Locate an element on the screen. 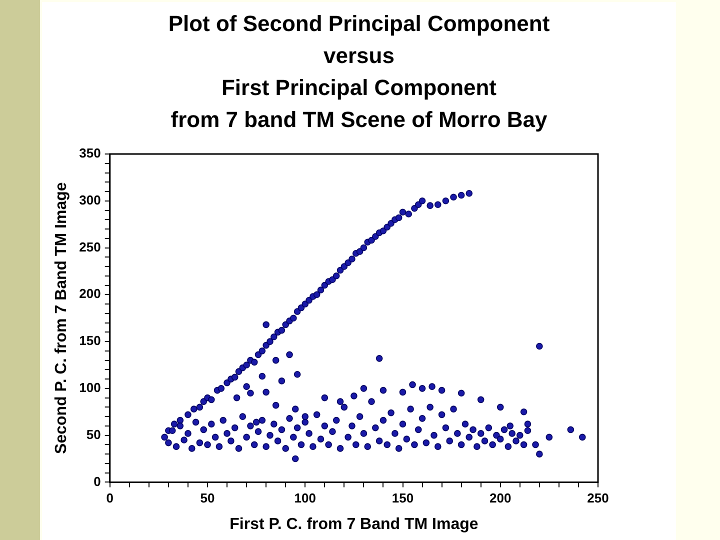 The height and width of the screenshot is (540, 720). x-tick-label: 200 is located at coordinates (501, 498).